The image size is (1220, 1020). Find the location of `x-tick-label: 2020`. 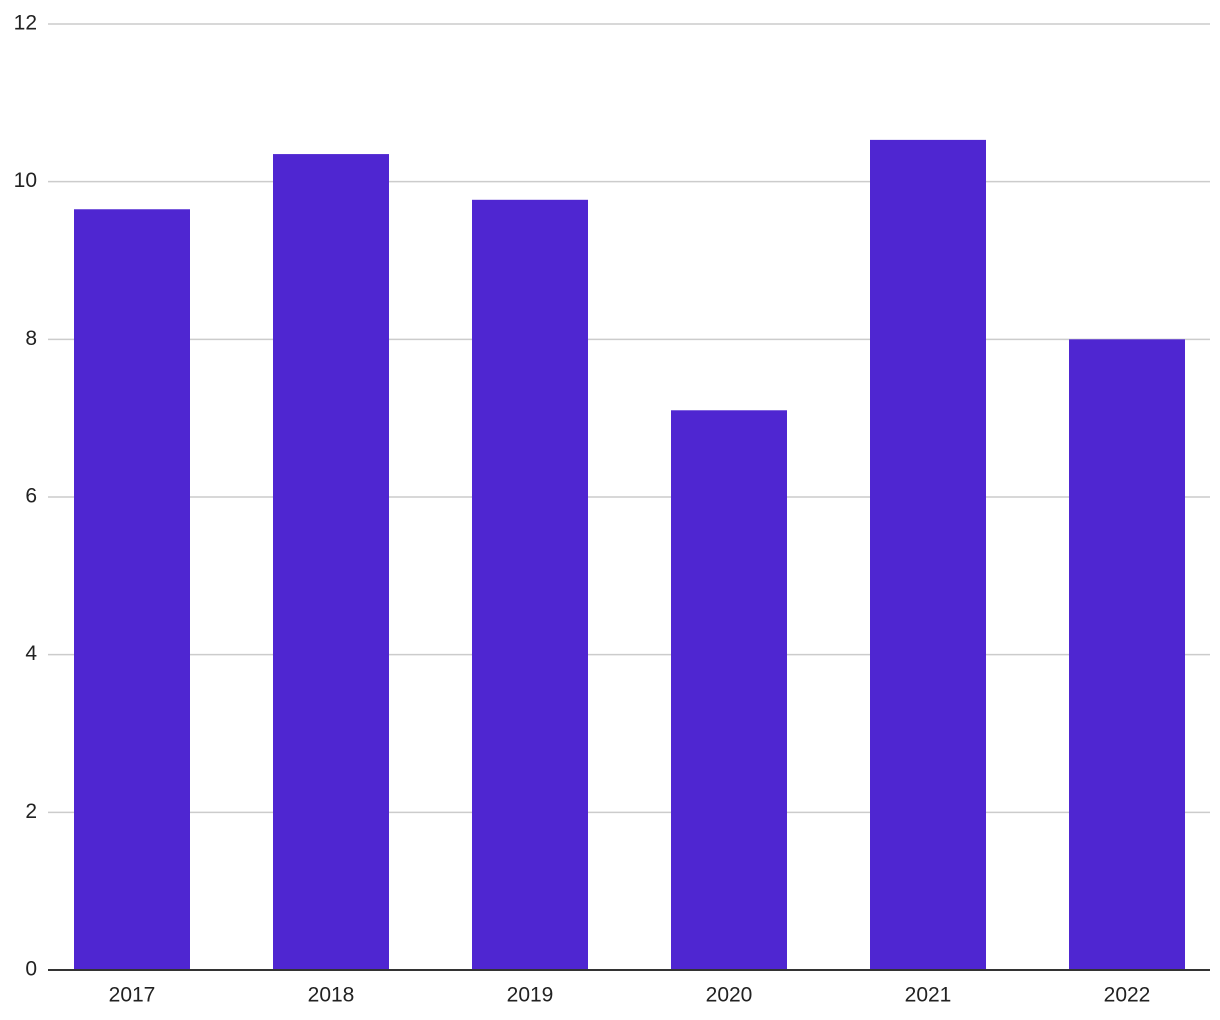

x-tick-label: 2020 is located at coordinates (729, 995).